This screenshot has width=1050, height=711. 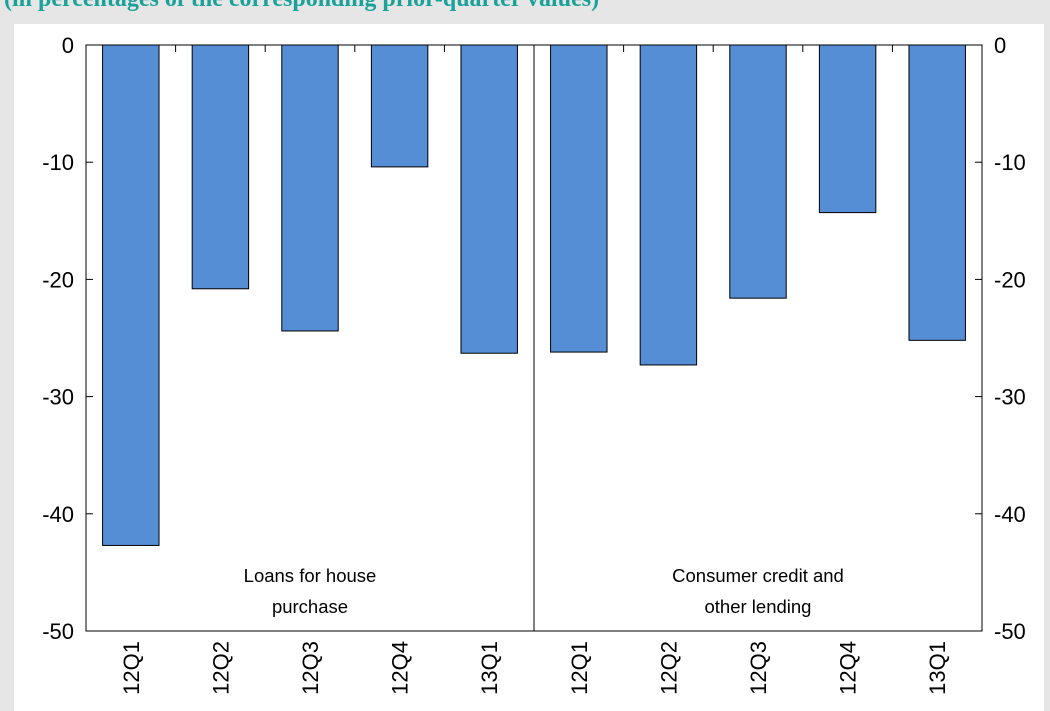 What do you see at coordinates (1010, 279) in the screenshot?
I see `y-tick-label-right: -20` at bounding box center [1010, 279].